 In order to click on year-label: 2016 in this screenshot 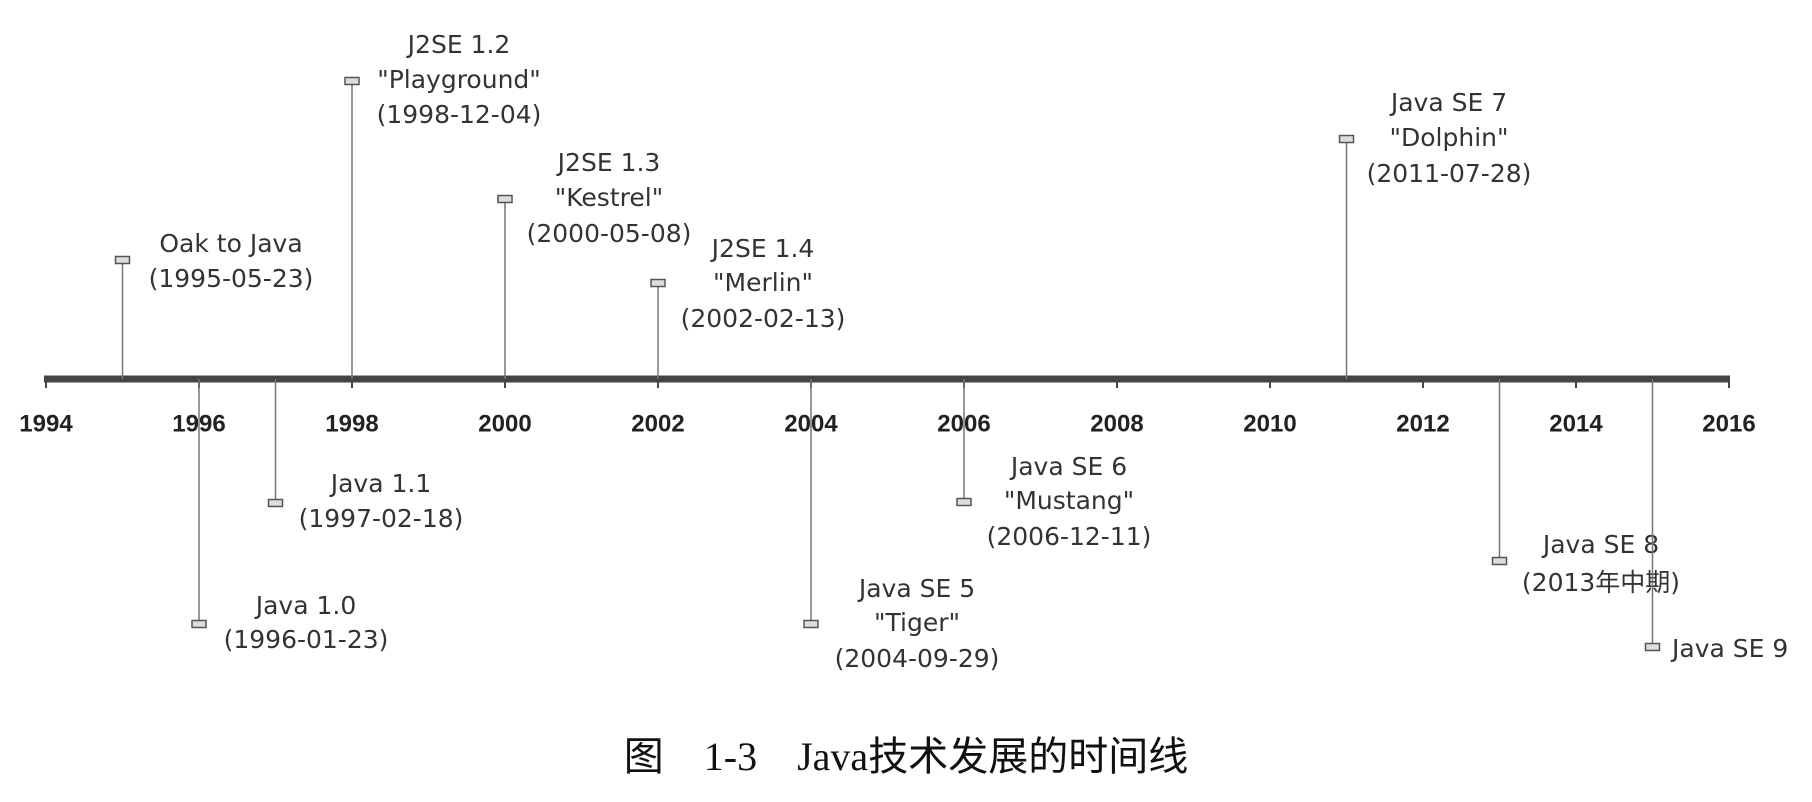, I will do `click(1728, 423)`.